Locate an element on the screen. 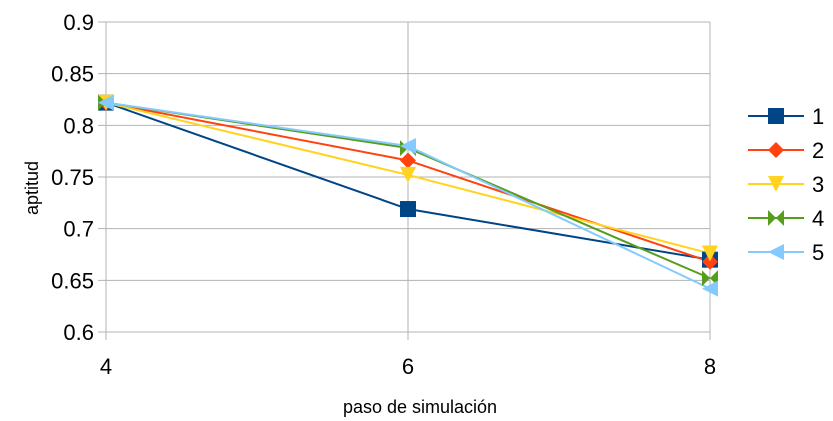 Image resolution: width=833 pixels, height=421 pixels. legend-label: 4 is located at coordinates (818, 218).